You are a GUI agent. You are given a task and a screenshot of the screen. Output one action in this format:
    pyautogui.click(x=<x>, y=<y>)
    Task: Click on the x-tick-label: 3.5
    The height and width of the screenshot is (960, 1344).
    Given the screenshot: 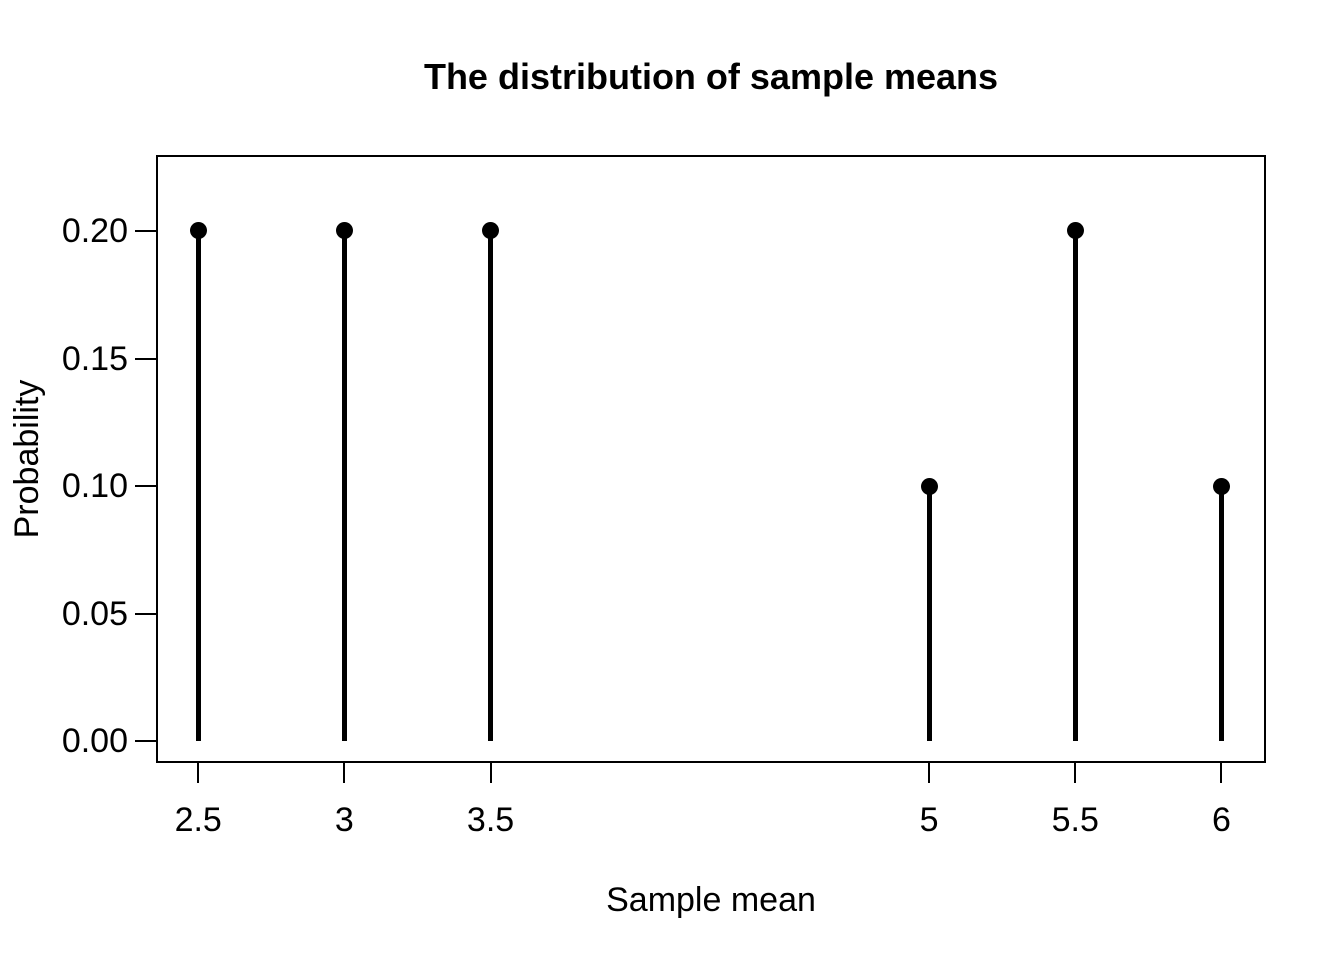 What is the action you would take?
    pyautogui.click(x=490, y=820)
    